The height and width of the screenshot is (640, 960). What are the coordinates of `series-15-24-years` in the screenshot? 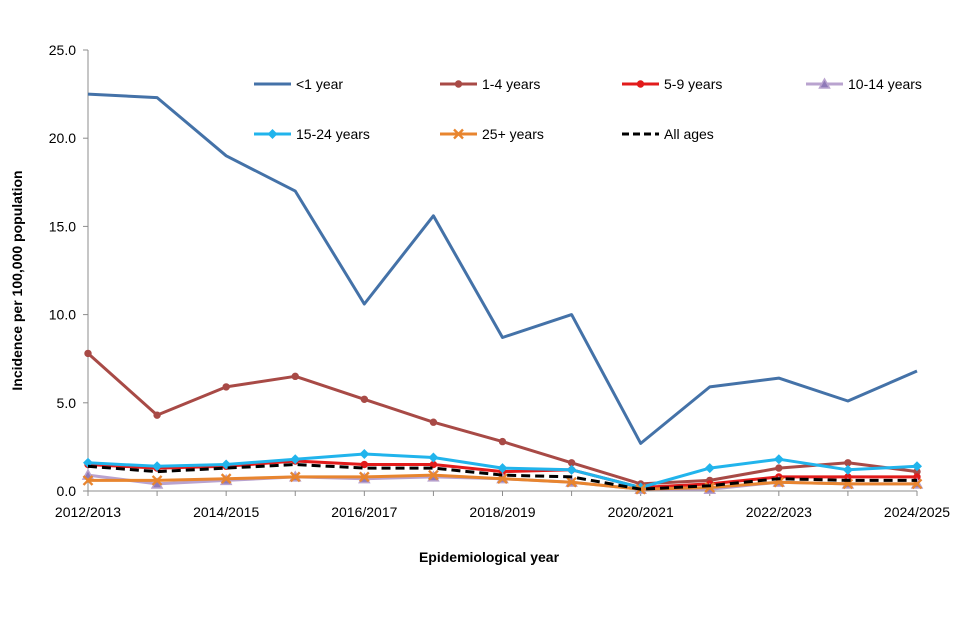 It's located at (502, 470).